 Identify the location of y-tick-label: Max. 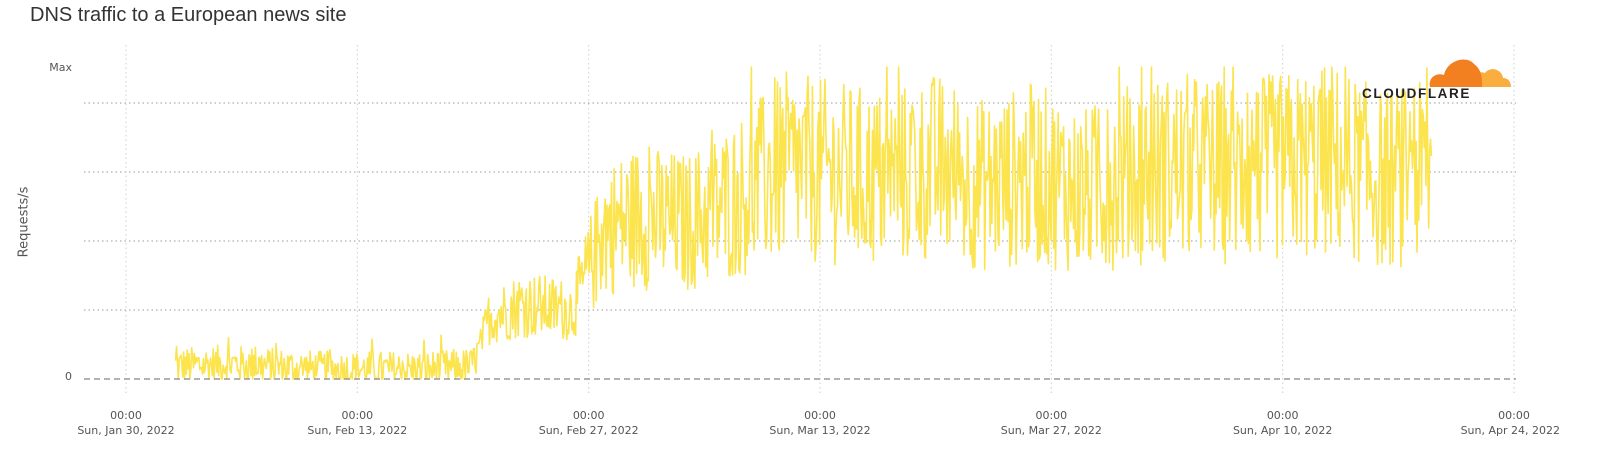
(60, 67).